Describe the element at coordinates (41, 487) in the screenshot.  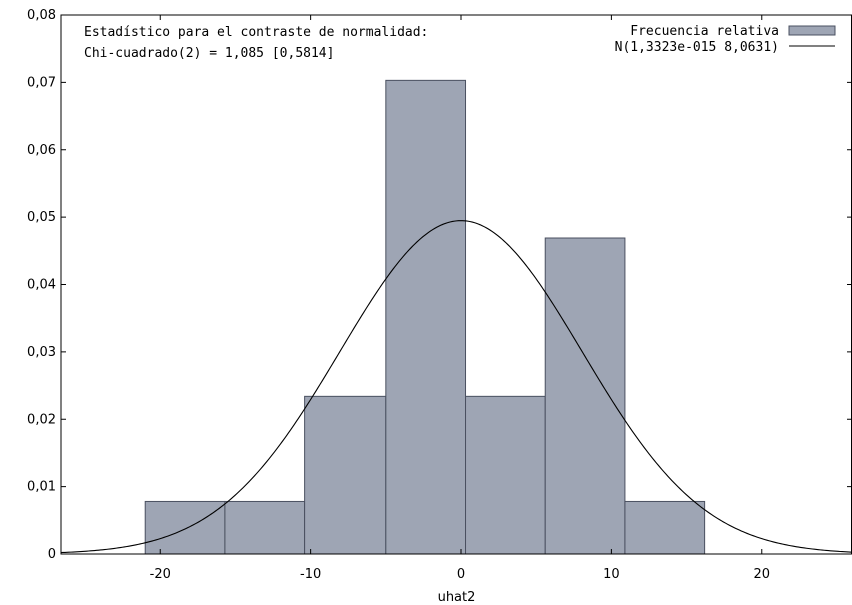
I see `y-tick-label: 0,01` at that location.